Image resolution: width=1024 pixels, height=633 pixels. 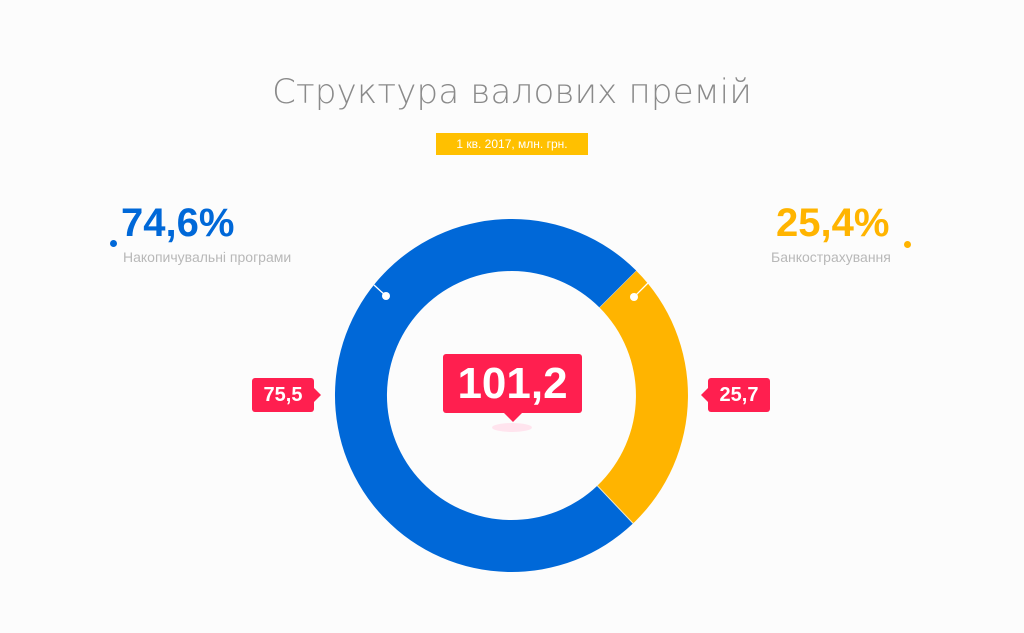 I want to click on total-tag-shadow, so click(x=512, y=427).